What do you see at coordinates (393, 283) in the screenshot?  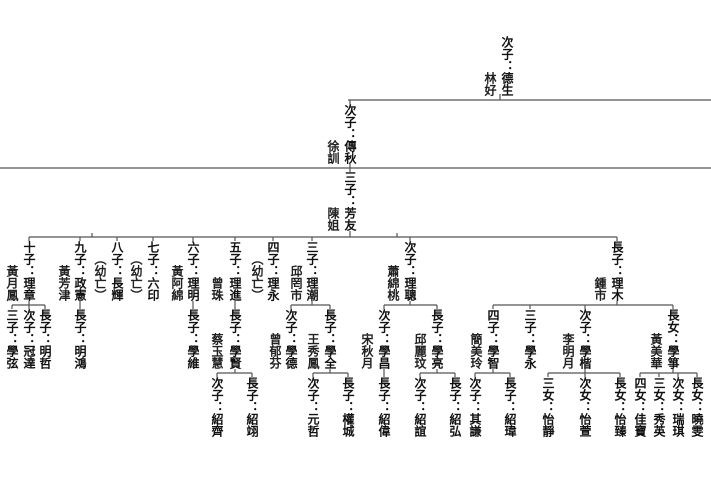 I see `spouse-name: 蕭綿桃` at bounding box center [393, 283].